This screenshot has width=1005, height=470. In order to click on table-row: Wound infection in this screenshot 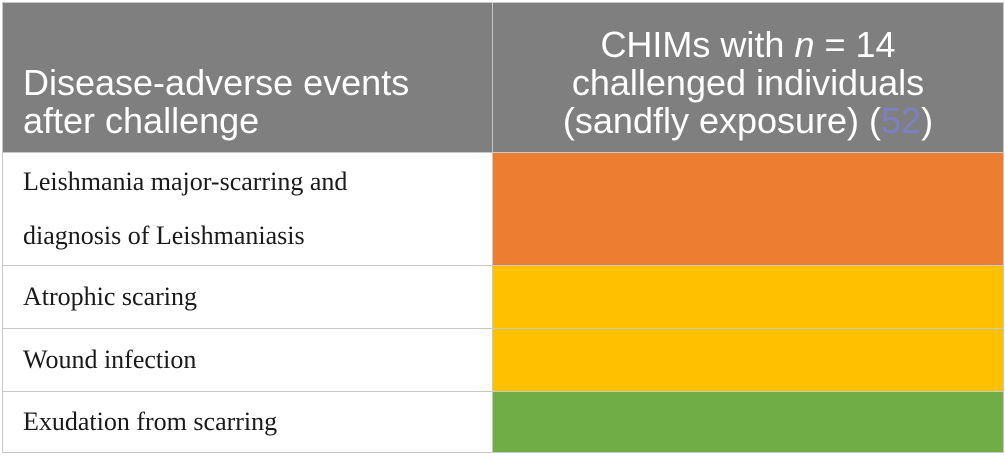, I will do `click(503, 360)`.